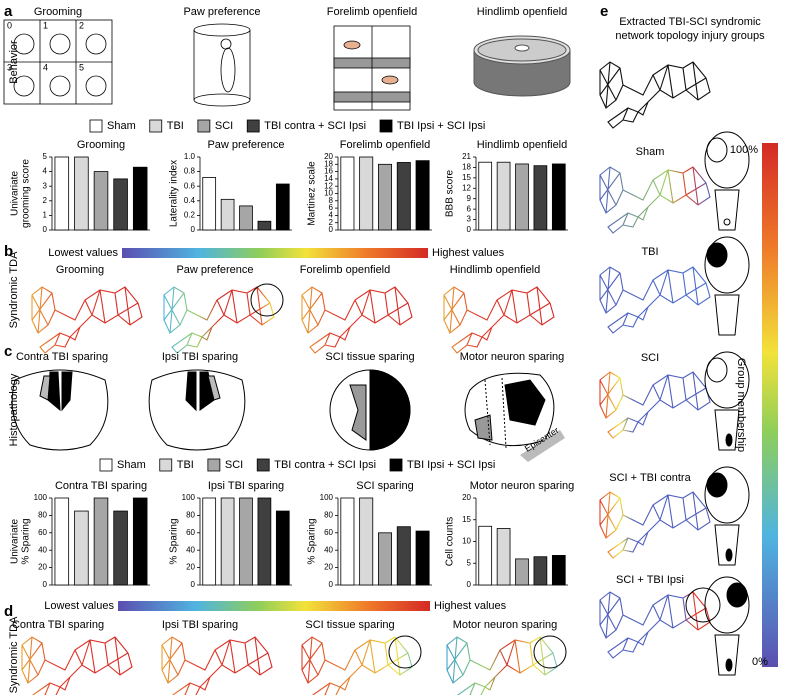  Describe the element at coordinates (174, 193) in the screenshot. I see `y-axis-label: Laterality index` at that location.